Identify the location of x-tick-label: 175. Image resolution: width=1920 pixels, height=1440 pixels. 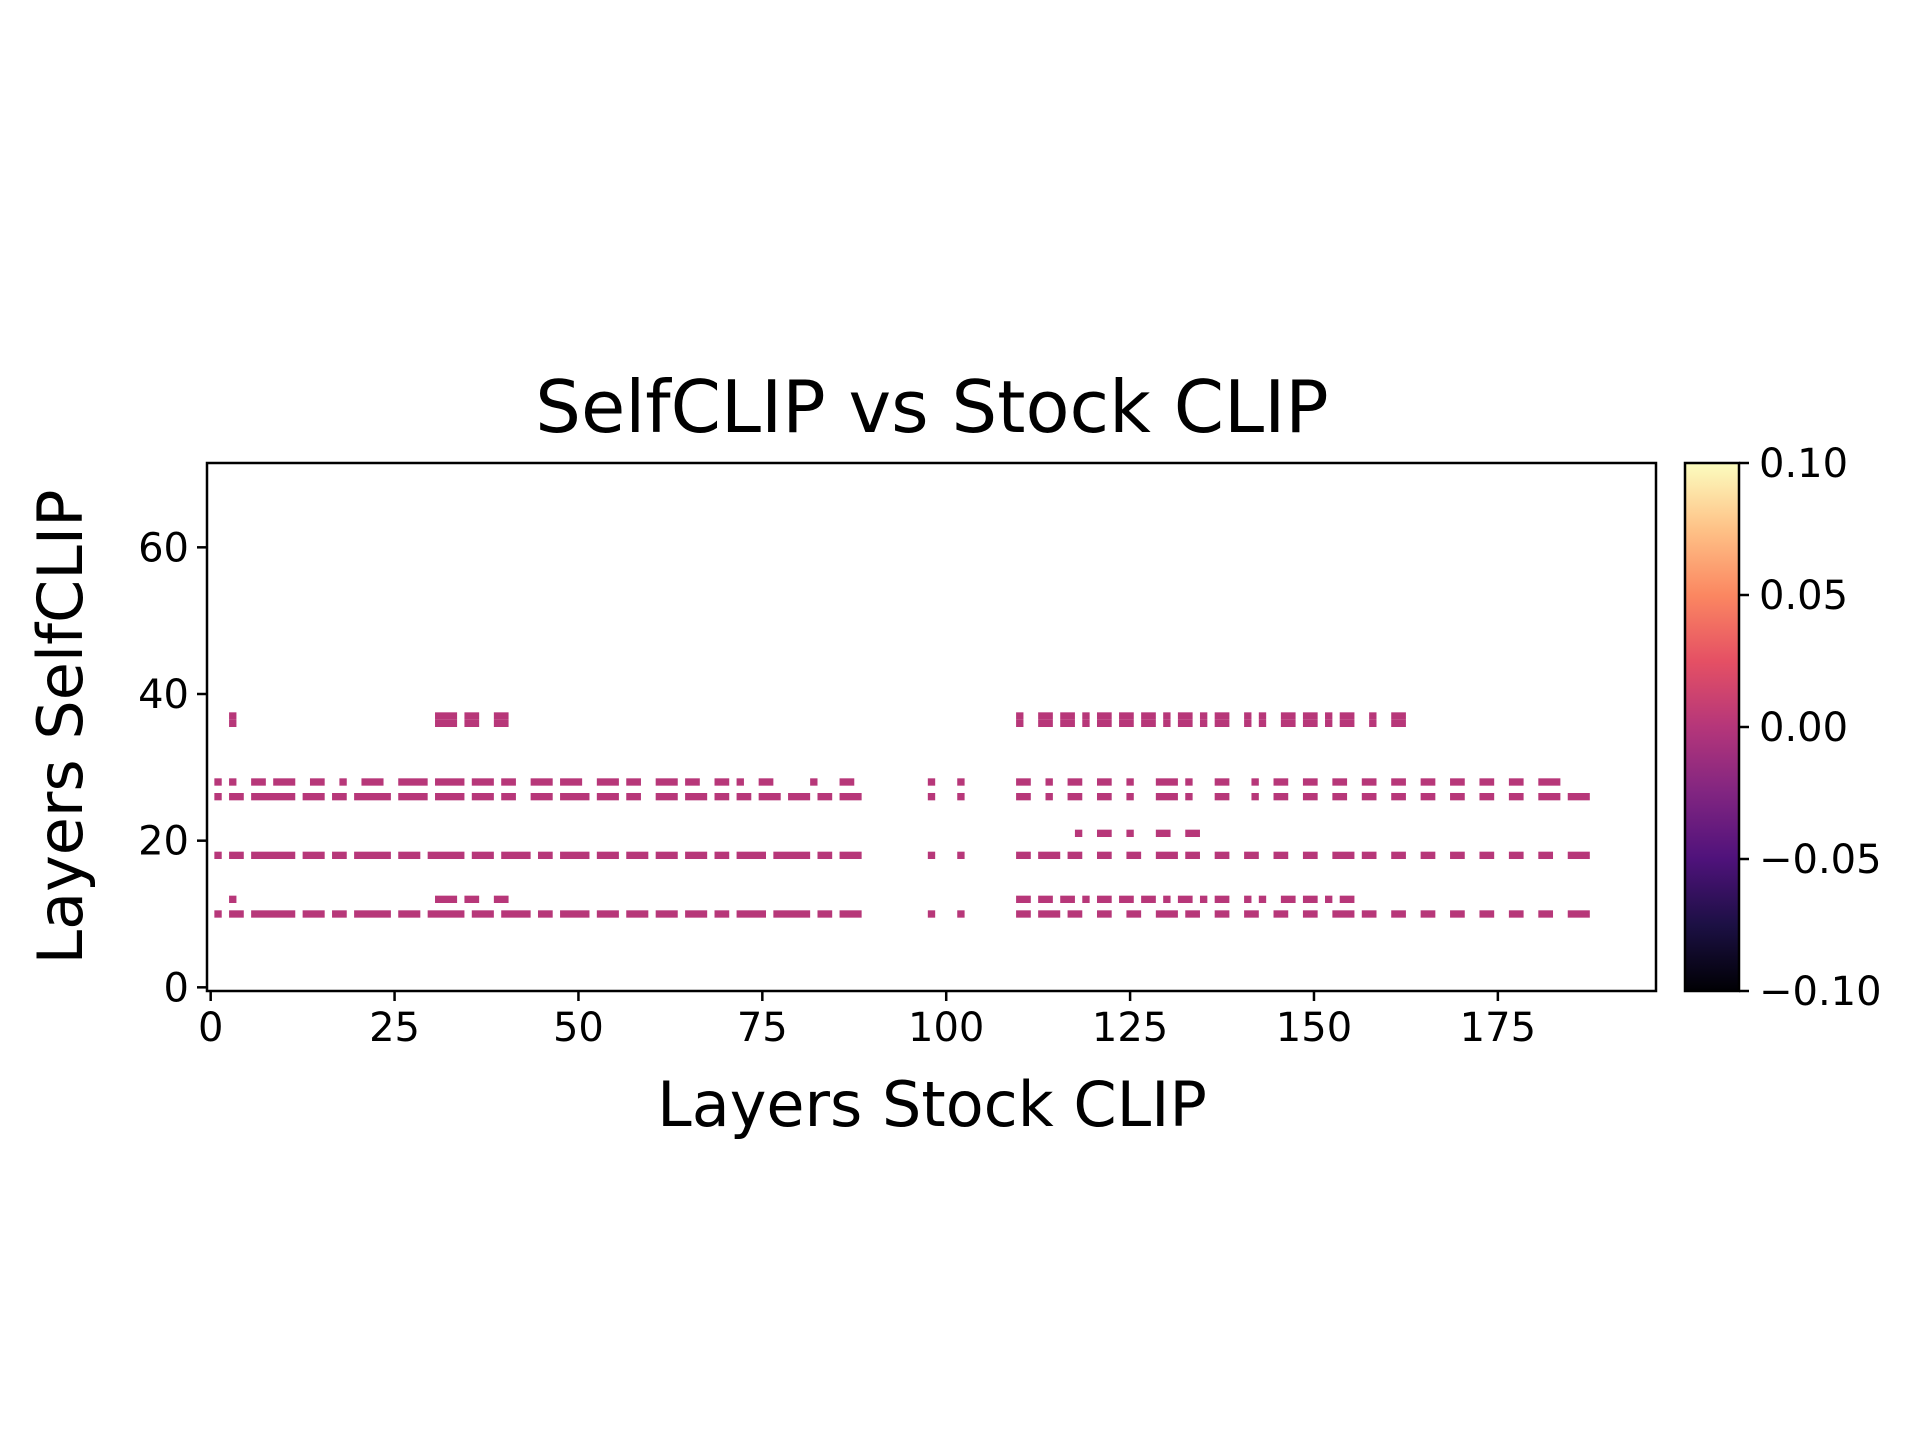
(1498, 1028).